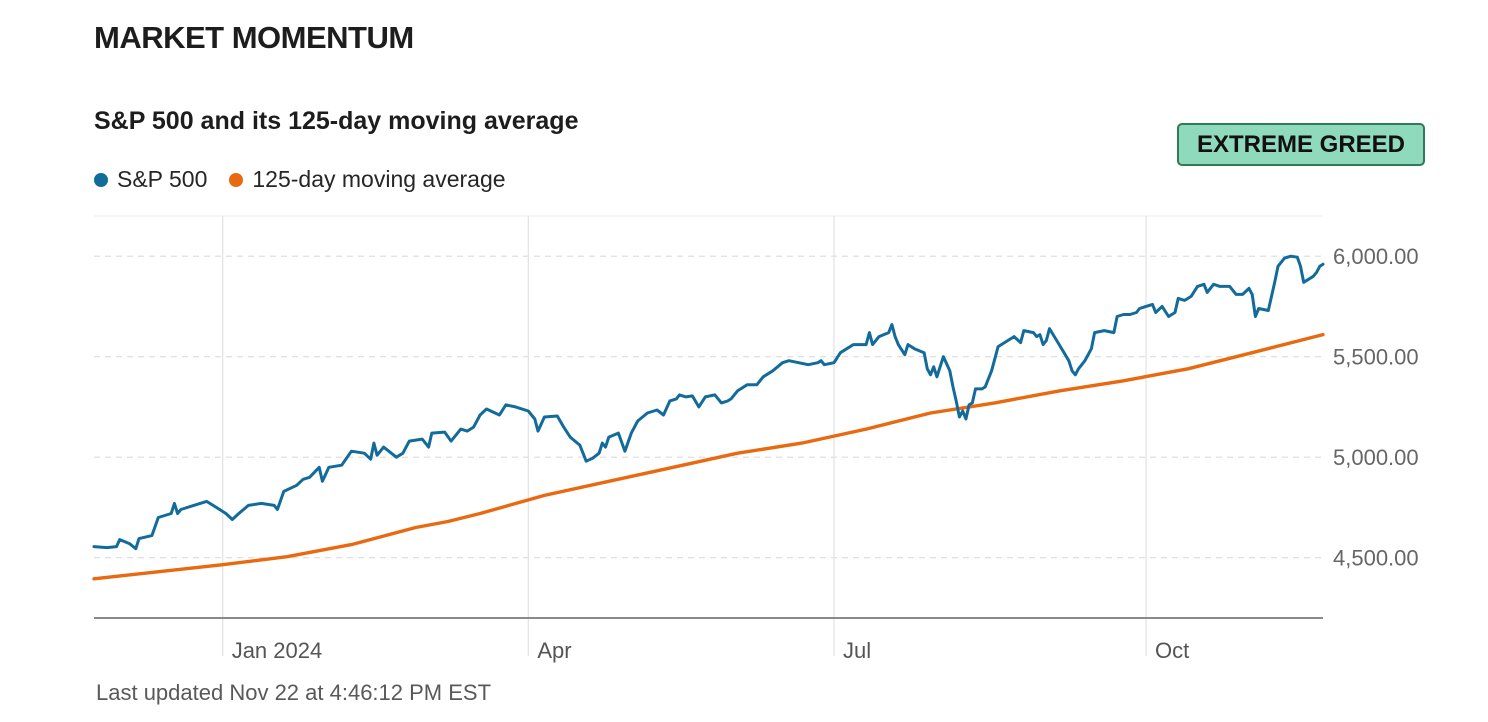  I want to click on legend-dot-sp500, so click(101, 179).